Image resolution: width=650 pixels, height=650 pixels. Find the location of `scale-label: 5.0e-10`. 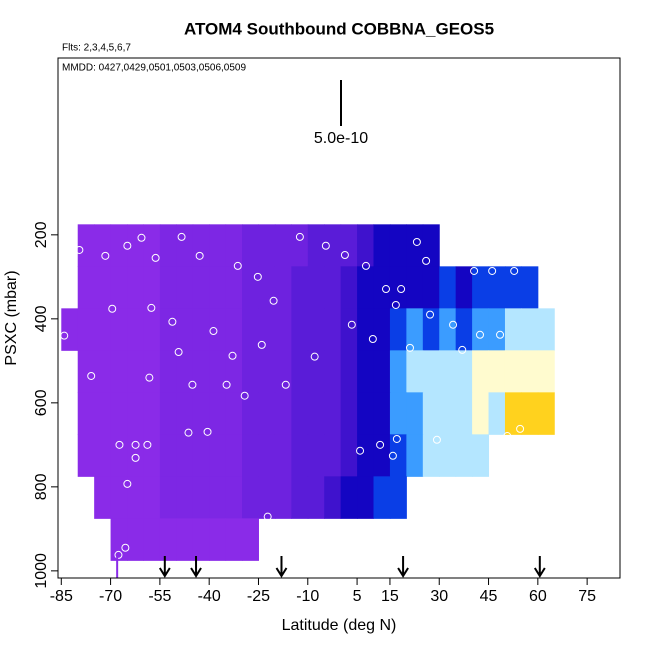

scale-label: 5.0e-10 is located at coordinates (341, 138).